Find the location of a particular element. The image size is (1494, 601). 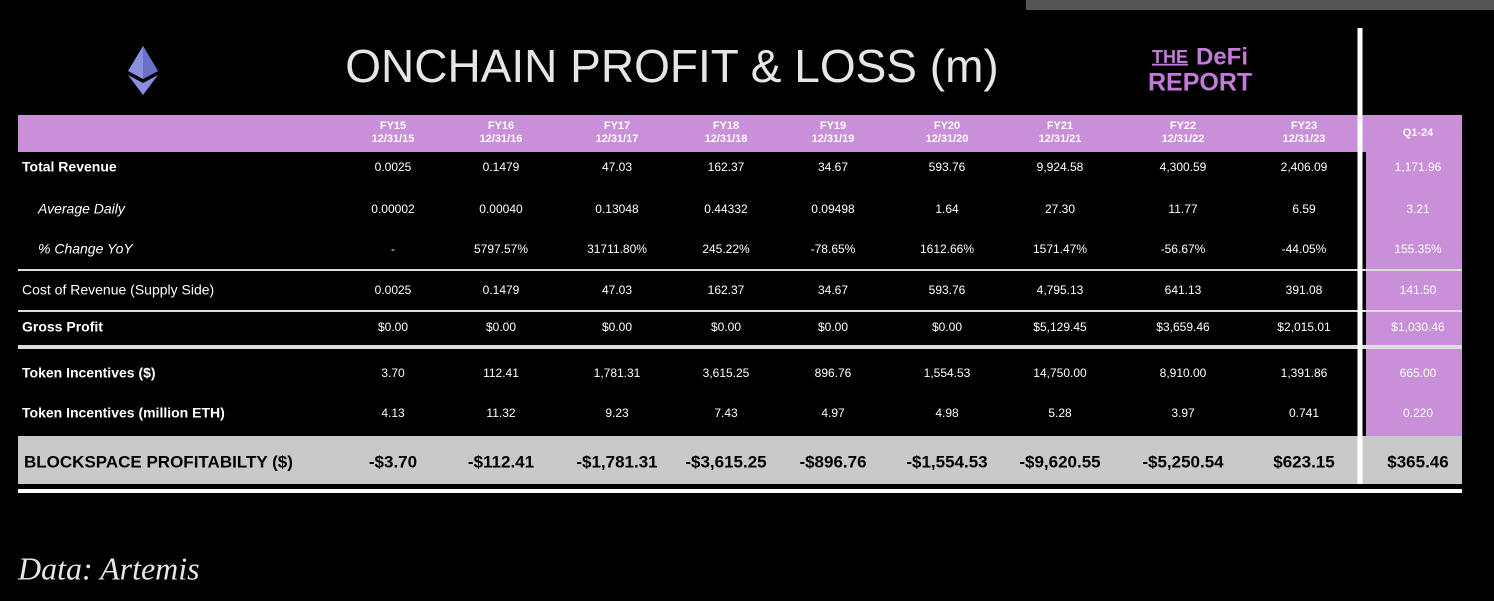

cell: -$112.41 is located at coordinates (501, 461).